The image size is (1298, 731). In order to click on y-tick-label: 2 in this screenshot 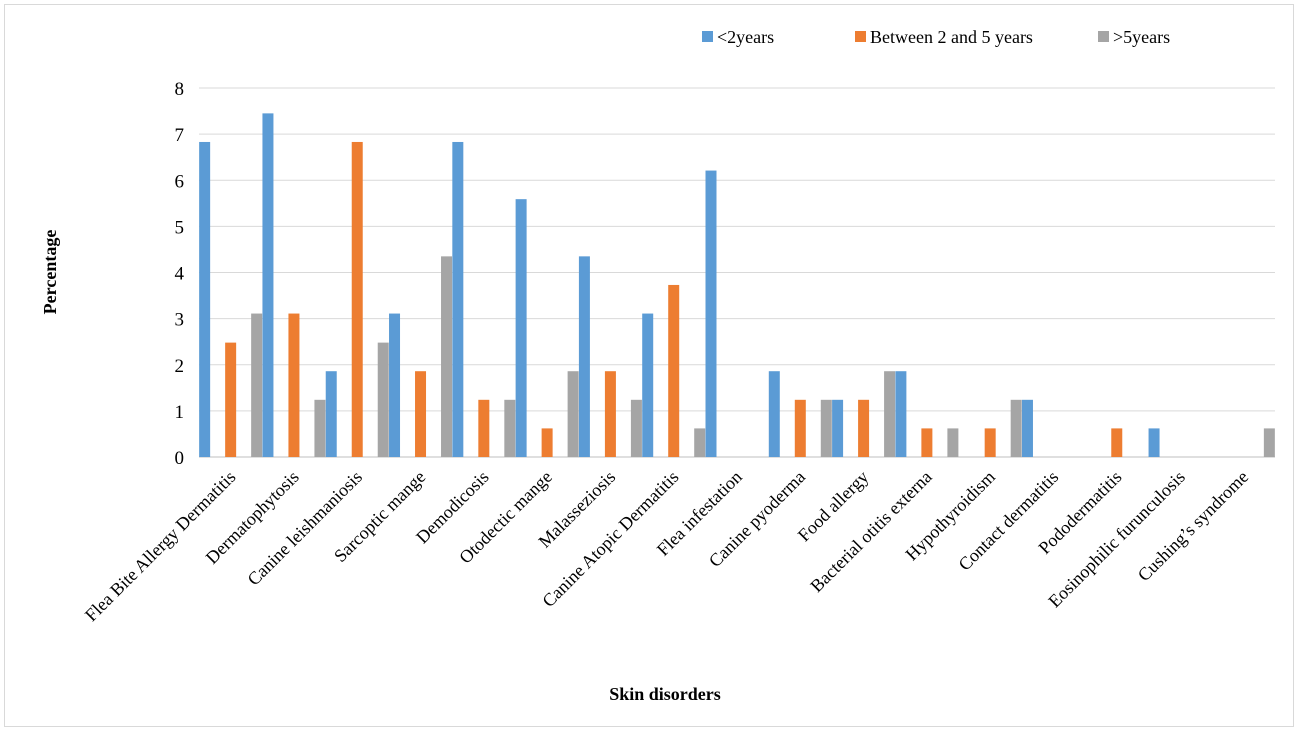, I will do `click(180, 366)`.